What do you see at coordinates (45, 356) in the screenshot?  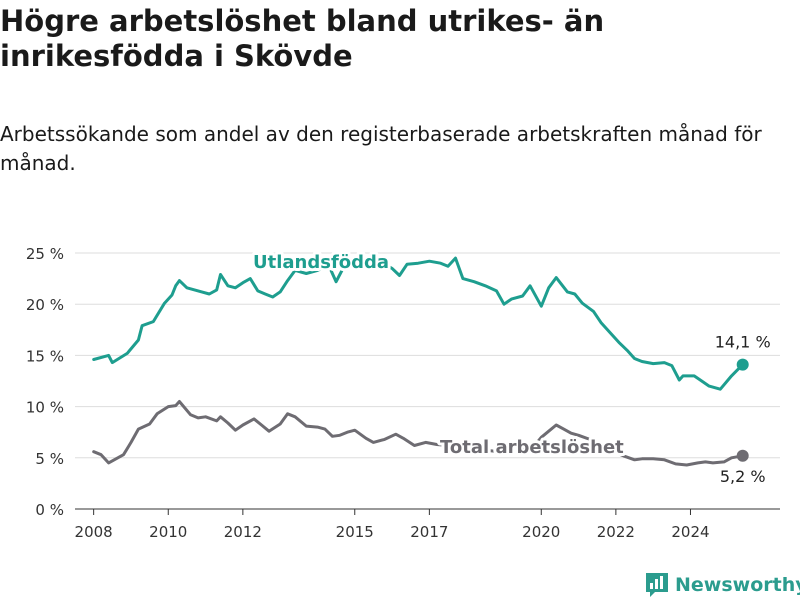 I see `y-tick-label: 15 %` at bounding box center [45, 356].